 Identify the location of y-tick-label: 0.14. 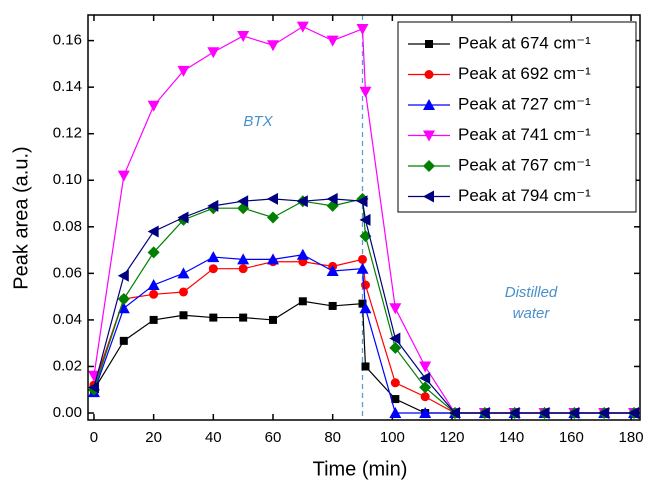
(67, 86).